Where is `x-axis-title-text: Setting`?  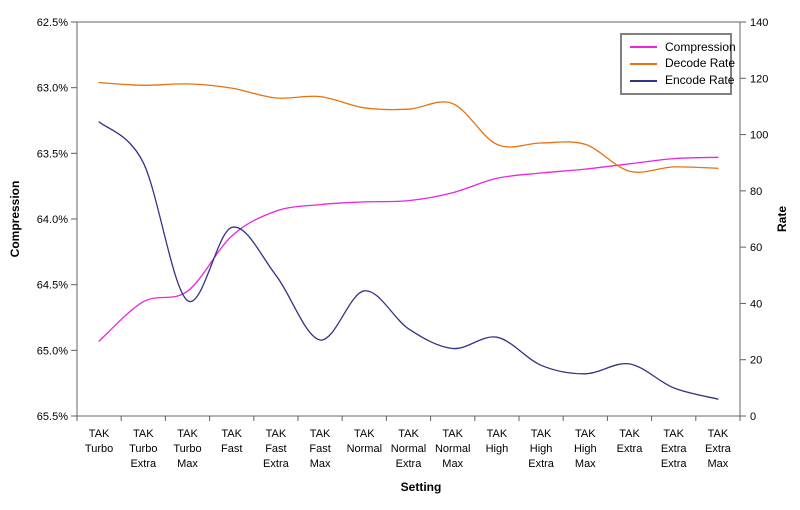
x-axis-title-text: Setting is located at coordinates (421, 487).